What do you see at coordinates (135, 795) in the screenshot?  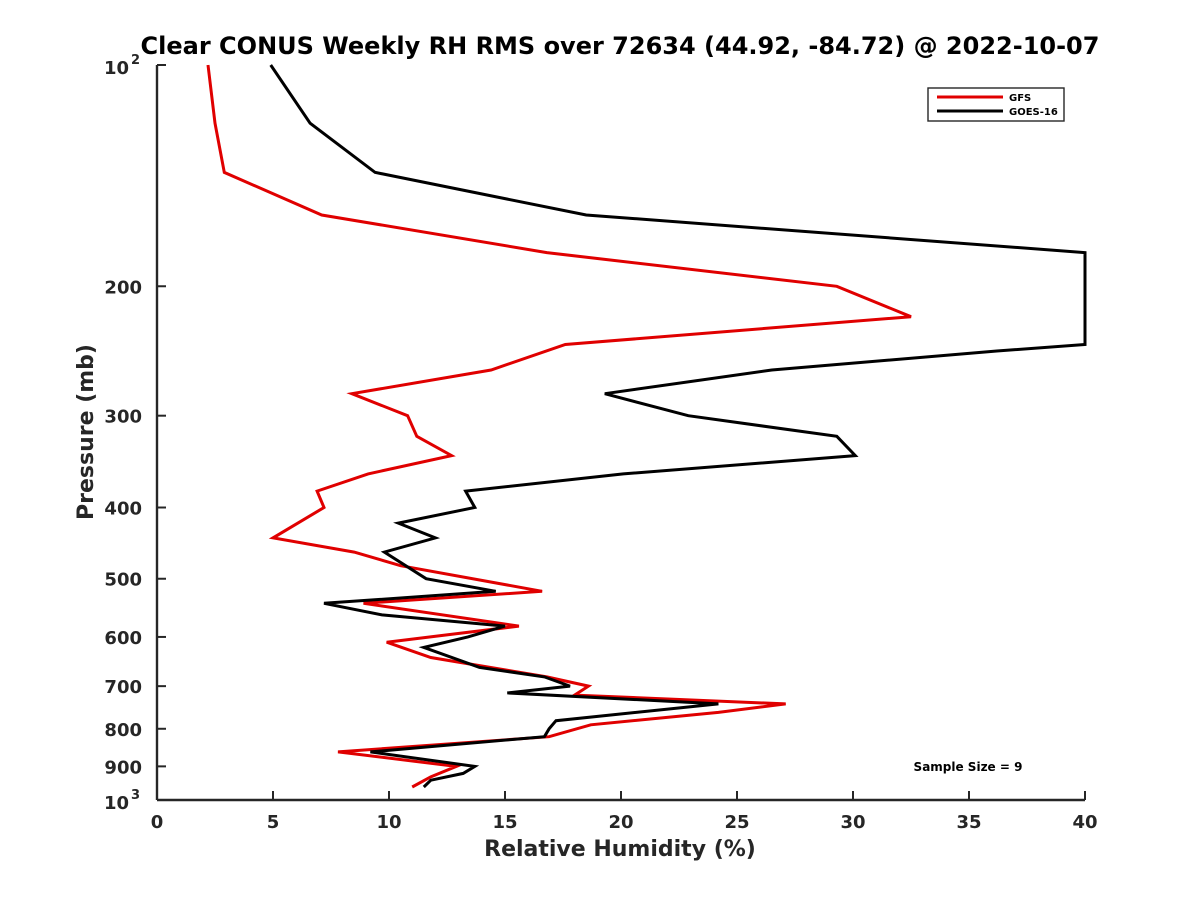 I see `y-tick-exponent: 3` at bounding box center [135, 795].